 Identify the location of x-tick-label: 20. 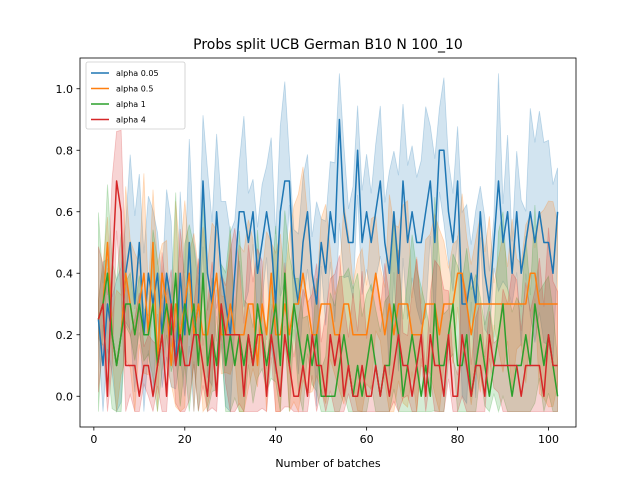
(185, 439).